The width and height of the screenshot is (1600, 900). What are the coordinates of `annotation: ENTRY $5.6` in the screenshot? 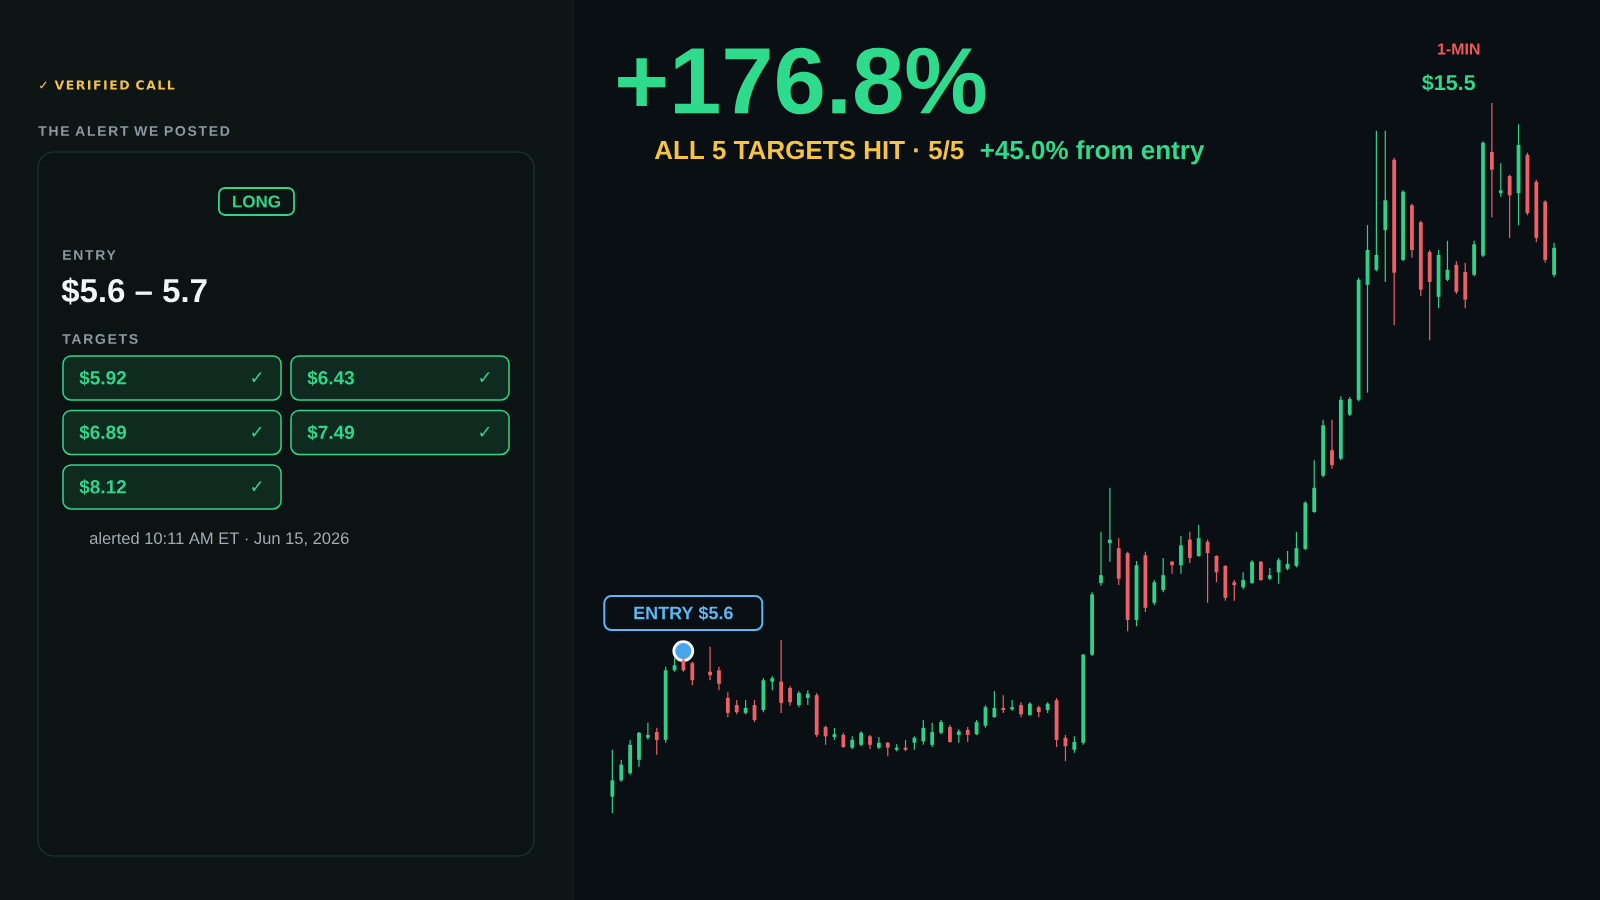 It's located at (683, 613).